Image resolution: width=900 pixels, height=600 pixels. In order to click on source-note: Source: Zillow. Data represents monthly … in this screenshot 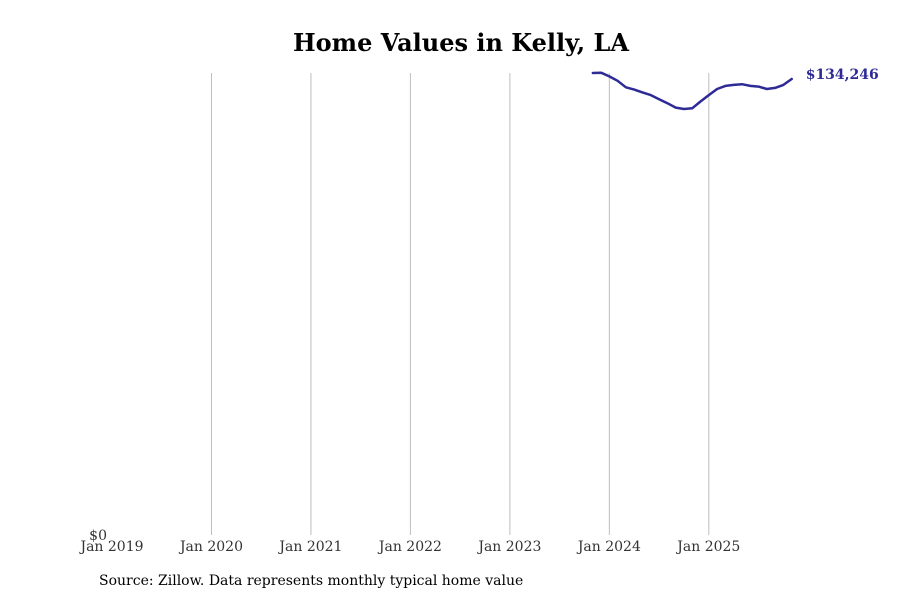, I will do `click(311, 581)`.